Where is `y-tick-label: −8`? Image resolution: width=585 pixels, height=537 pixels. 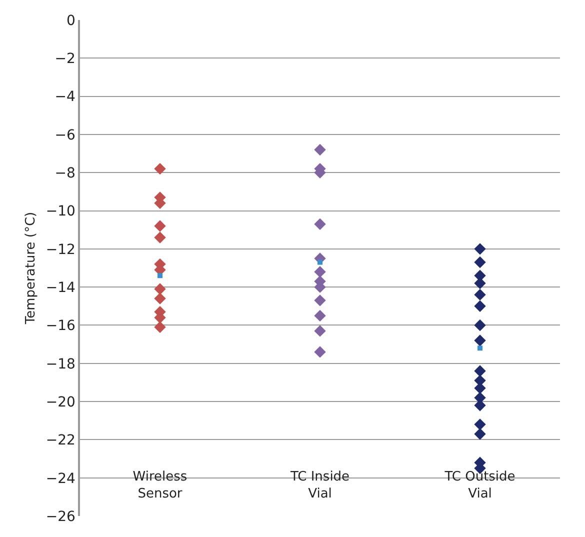
y-tick-label: −8 is located at coordinates (65, 174).